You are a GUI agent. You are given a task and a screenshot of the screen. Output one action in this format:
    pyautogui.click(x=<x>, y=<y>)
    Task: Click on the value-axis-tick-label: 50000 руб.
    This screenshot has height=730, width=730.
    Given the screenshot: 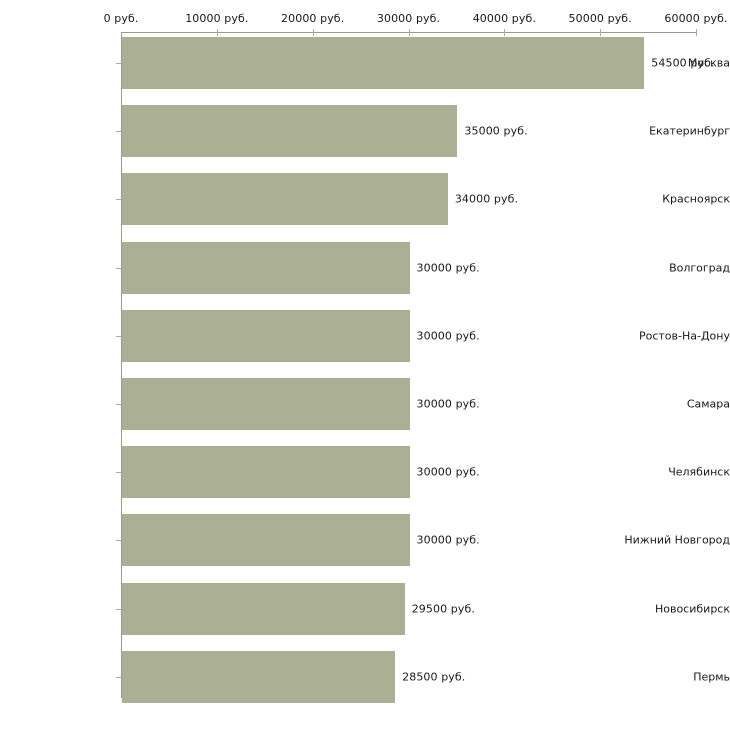 What is the action you would take?
    pyautogui.click(x=600, y=18)
    